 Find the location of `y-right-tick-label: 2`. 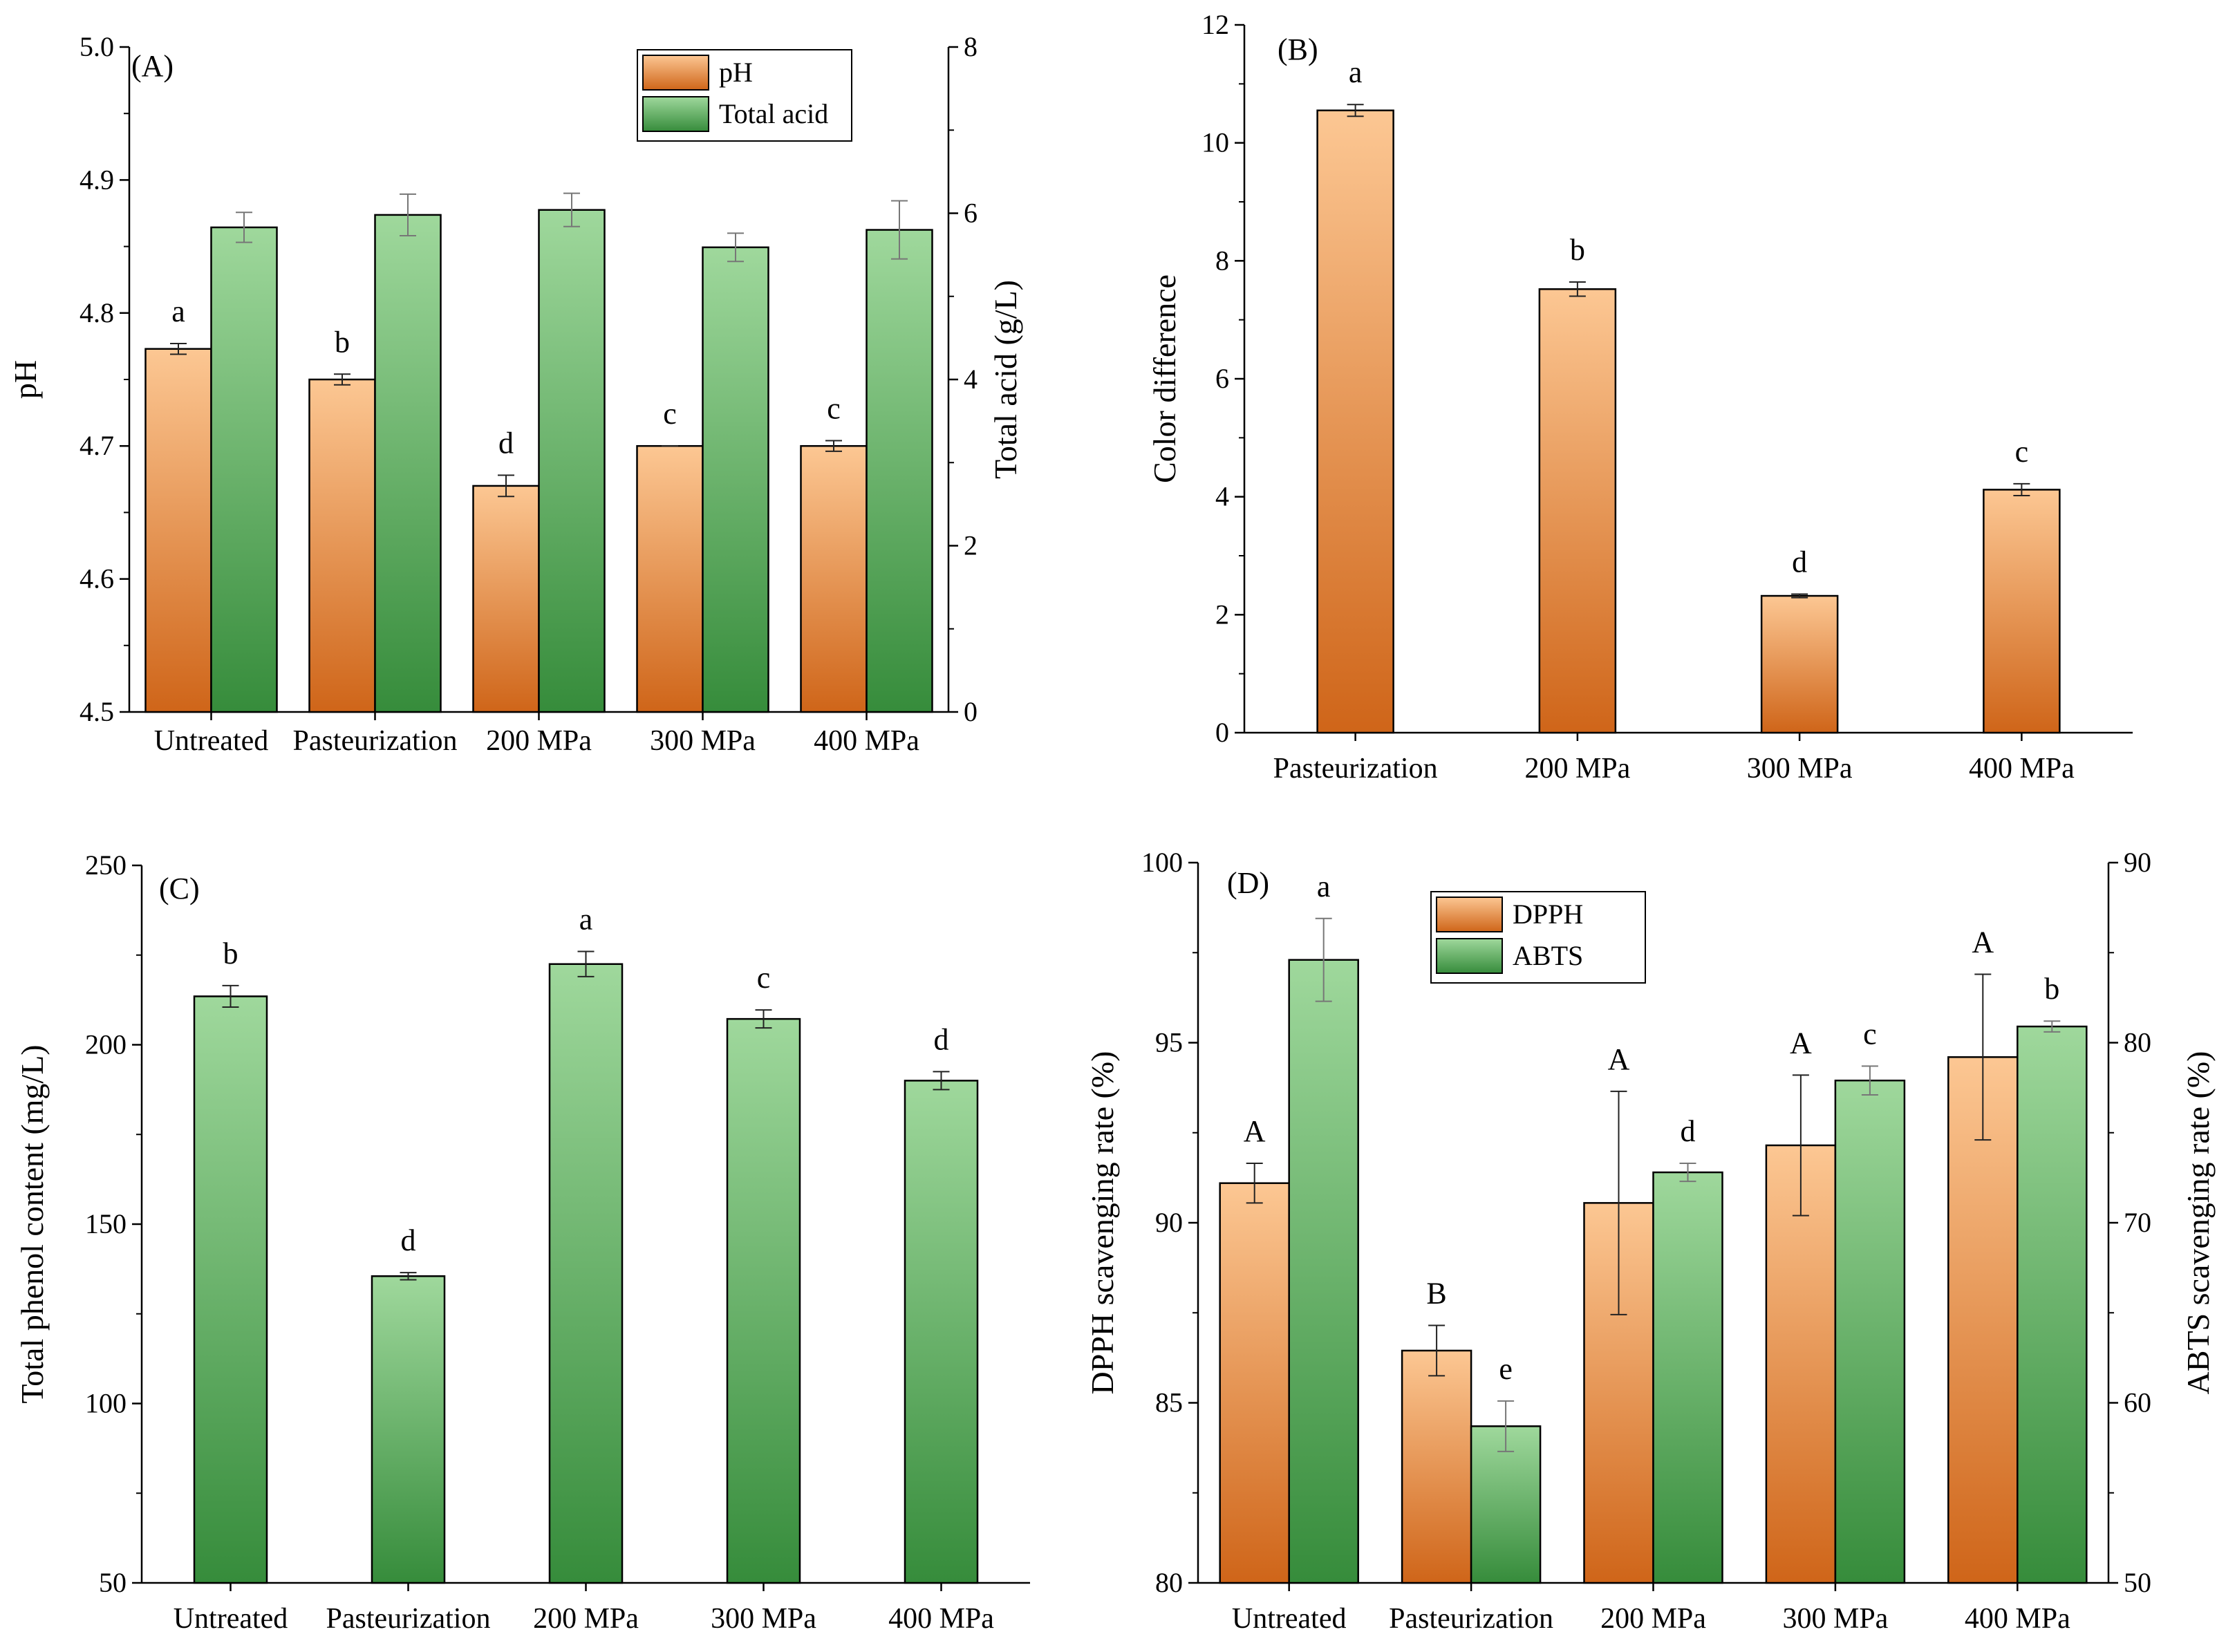

y-right-tick-label: 2 is located at coordinates (971, 545).